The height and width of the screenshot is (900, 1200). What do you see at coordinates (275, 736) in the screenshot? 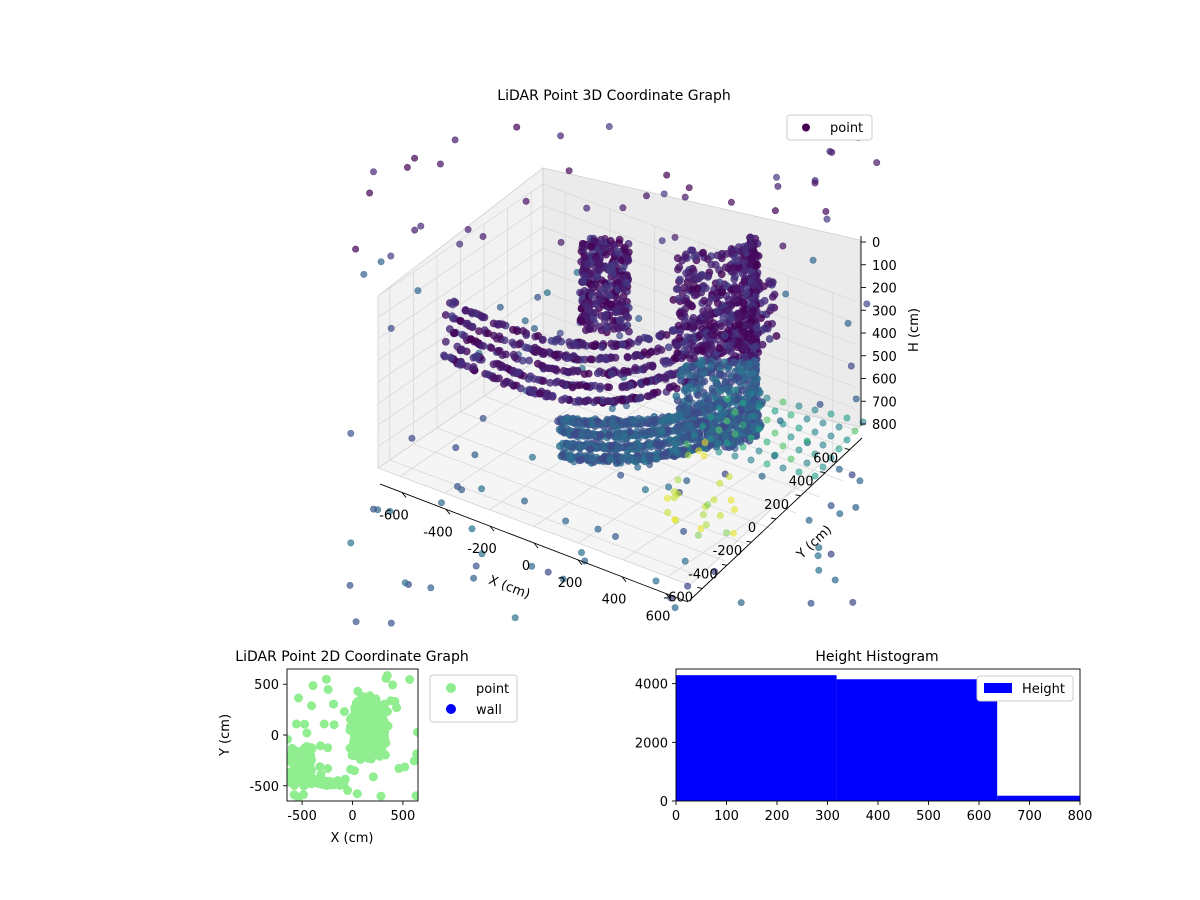
I see `y-tick-label-2d: 0` at bounding box center [275, 736].